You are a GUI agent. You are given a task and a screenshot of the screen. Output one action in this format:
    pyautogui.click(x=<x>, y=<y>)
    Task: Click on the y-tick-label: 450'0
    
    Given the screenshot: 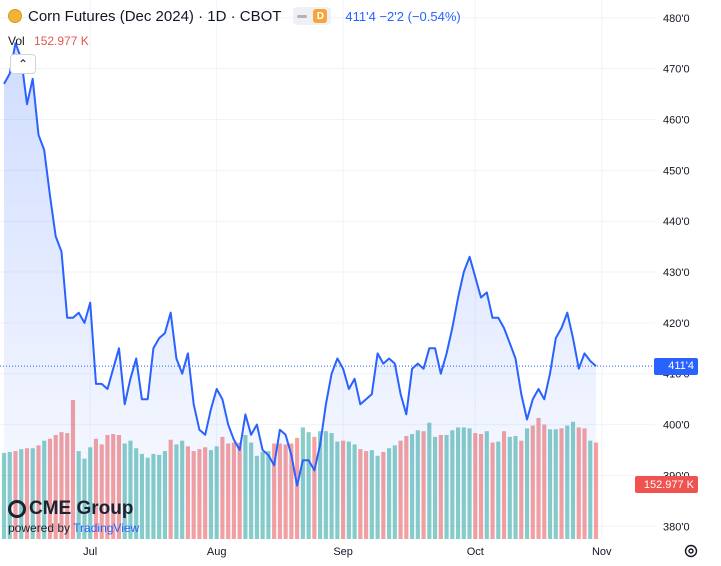 What is the action you would take?
    pyautogui.click(x=676, y=171)
    